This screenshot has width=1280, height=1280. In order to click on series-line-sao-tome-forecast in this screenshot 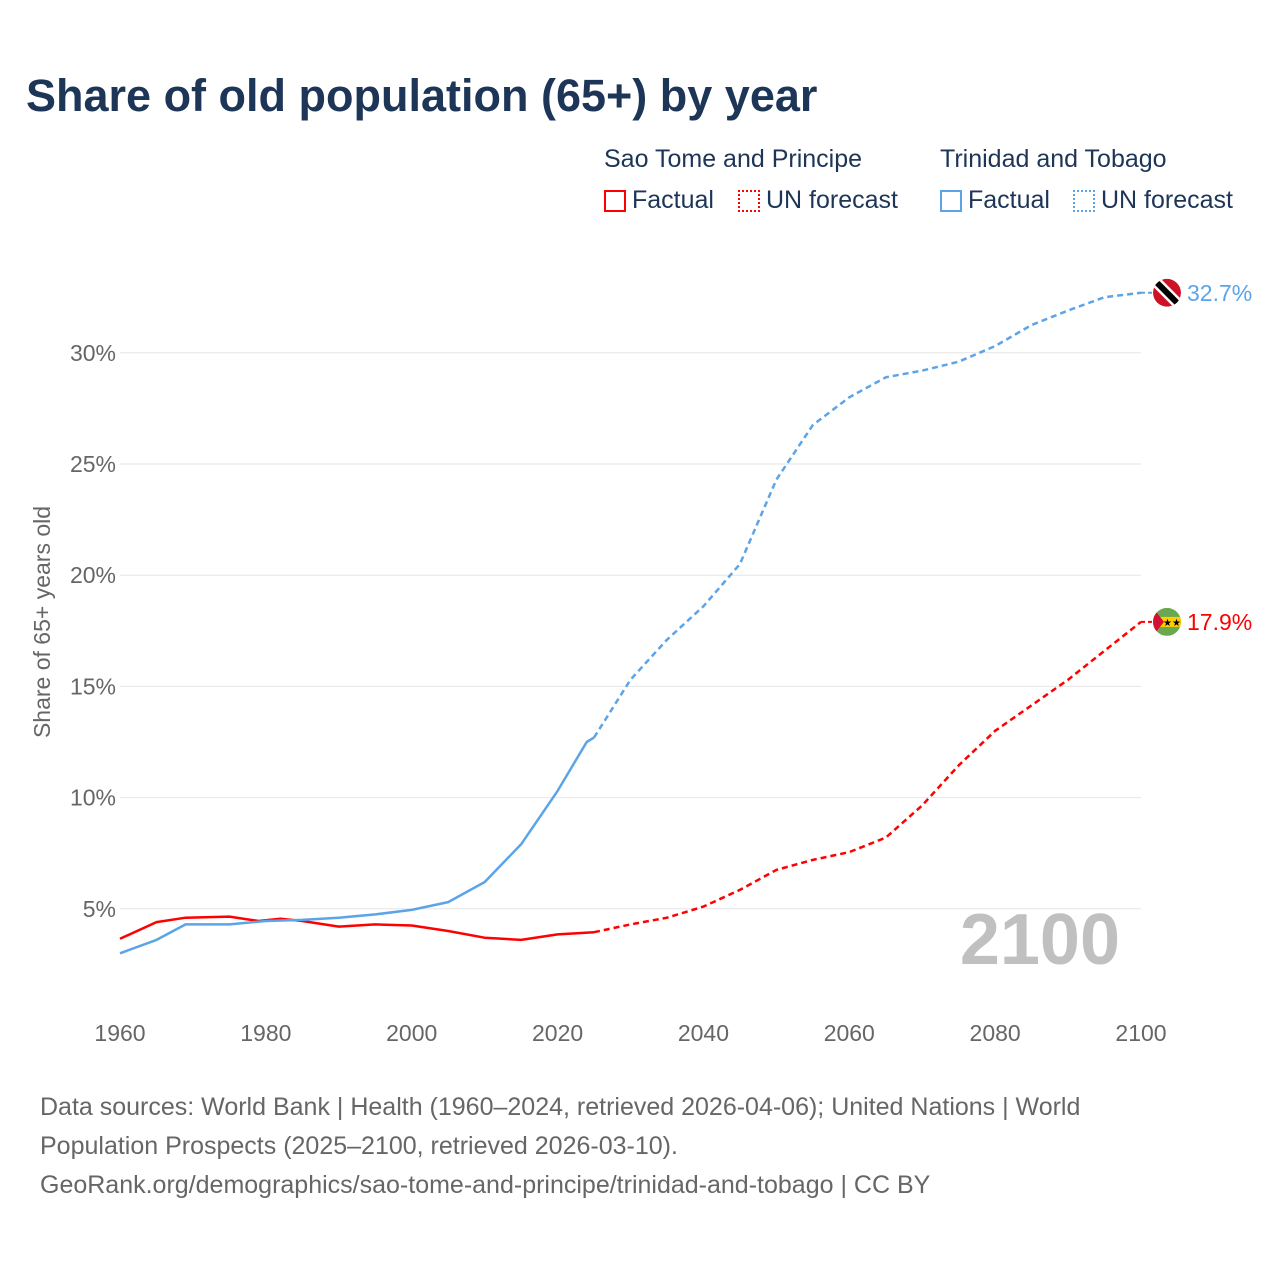, I will do `click(867, 777)`.